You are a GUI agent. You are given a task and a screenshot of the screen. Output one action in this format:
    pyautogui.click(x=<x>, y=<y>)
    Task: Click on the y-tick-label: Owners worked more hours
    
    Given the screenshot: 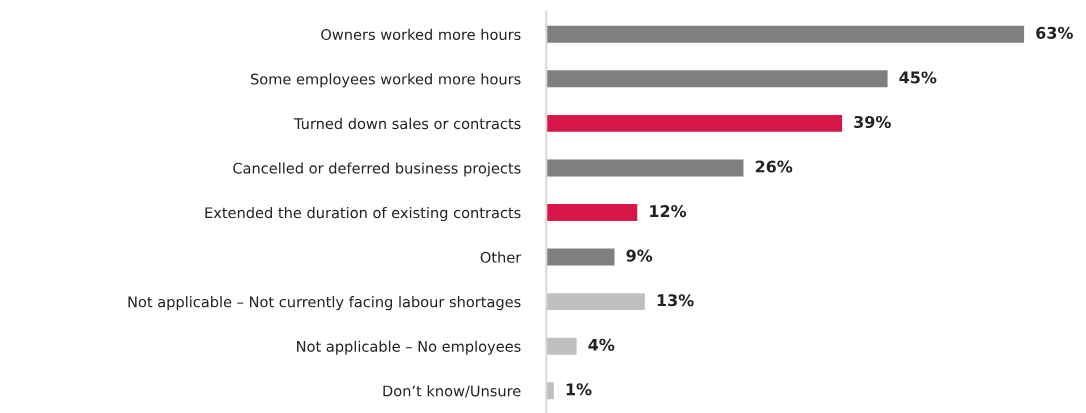 What is the action you would take?
    pyautogui.click(x=421, y=34)
    